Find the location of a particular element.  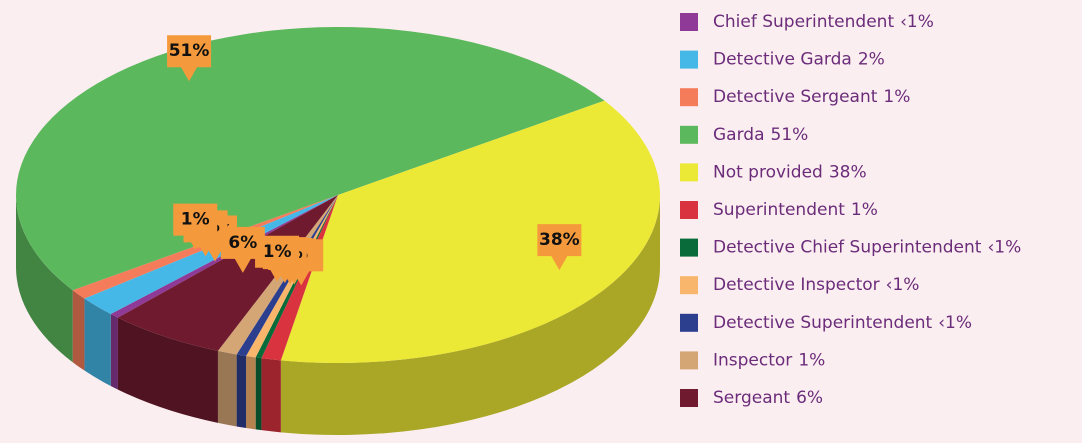

legend-label: Detective Chief Superintendent ‹1% is located at coordinates (867, 248).